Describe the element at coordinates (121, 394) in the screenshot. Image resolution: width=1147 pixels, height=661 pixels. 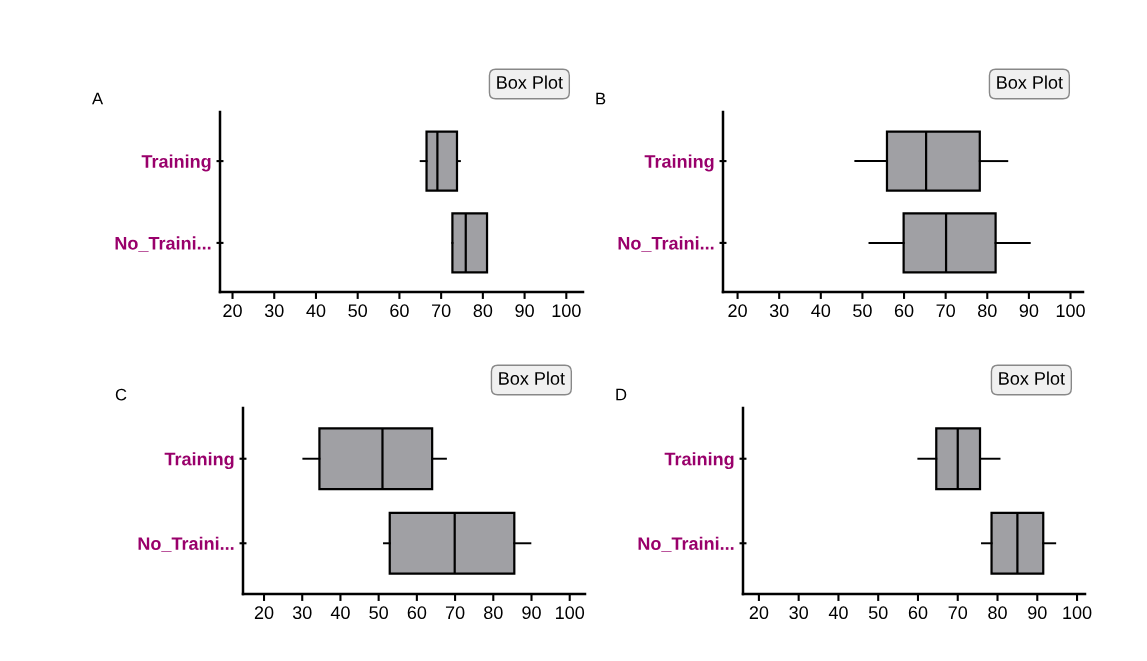
I see `chart-title: C` at that location.